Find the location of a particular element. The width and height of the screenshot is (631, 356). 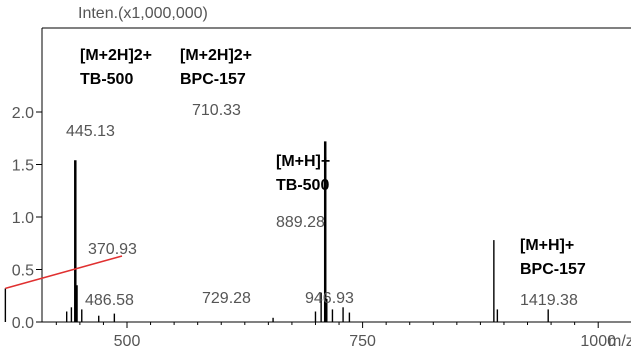

peak-label: 445.13 is located at coordinates (90, 131).